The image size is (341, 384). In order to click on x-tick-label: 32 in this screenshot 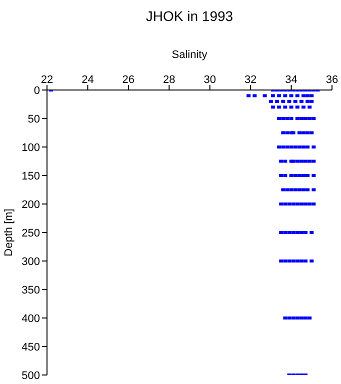, I will do `click(250, 80)`.